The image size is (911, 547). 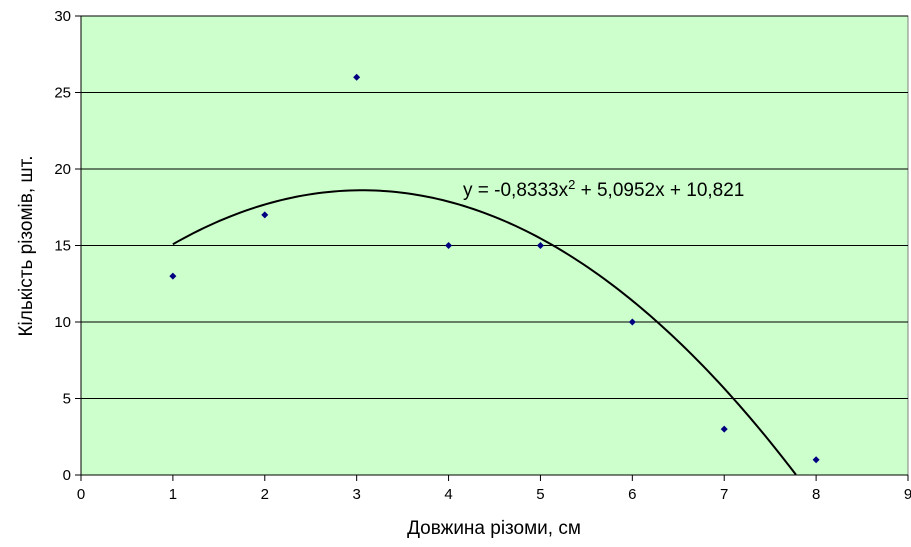 I want to click on y-tick-label: 0, so click(x=67, y=475).